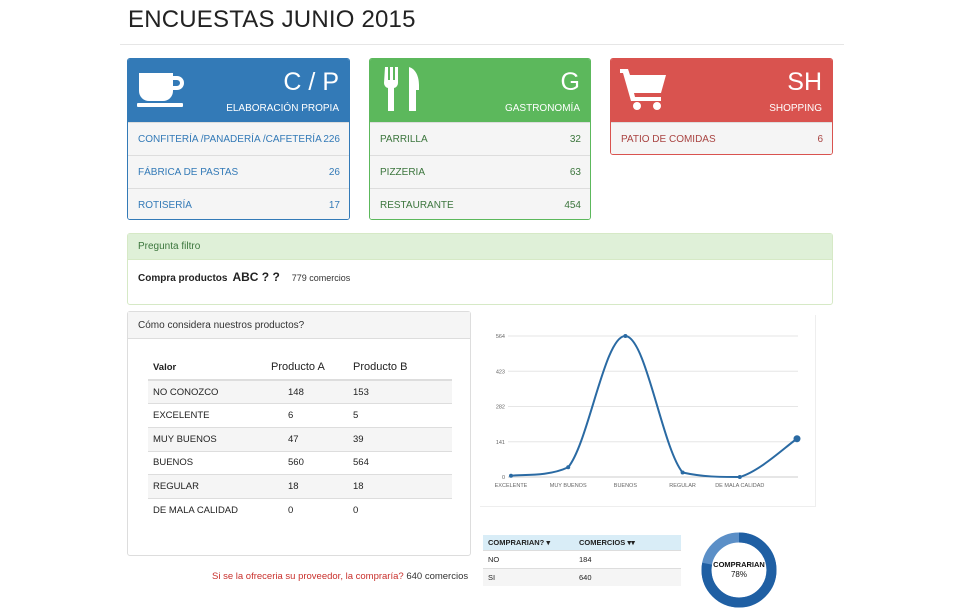 The image size is (973, 615). I want to click on table-cell: NO, so click(528, 559).